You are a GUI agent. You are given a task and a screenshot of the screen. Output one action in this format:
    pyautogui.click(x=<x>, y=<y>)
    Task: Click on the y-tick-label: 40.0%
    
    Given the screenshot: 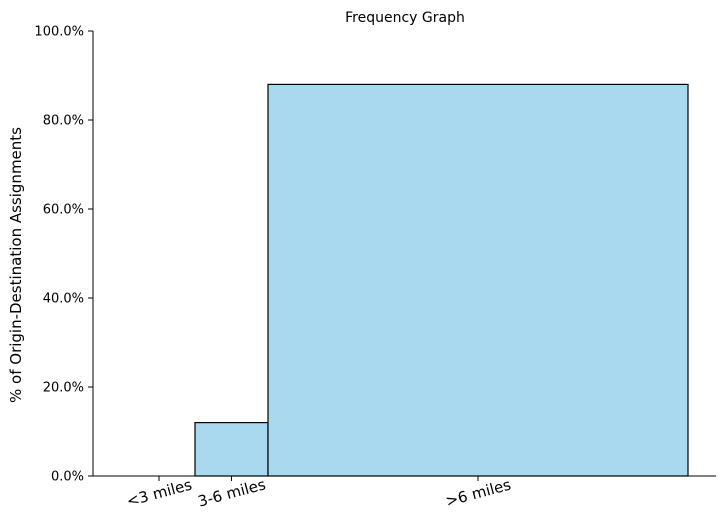 What is the action you would take?
    pyautogui.click(x=63, y=299)
    